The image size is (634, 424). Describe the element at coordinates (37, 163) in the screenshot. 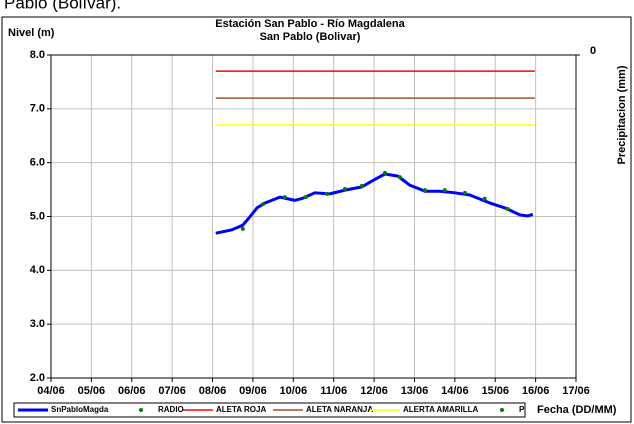

I see `y-tick-label: 6.0` at that location.